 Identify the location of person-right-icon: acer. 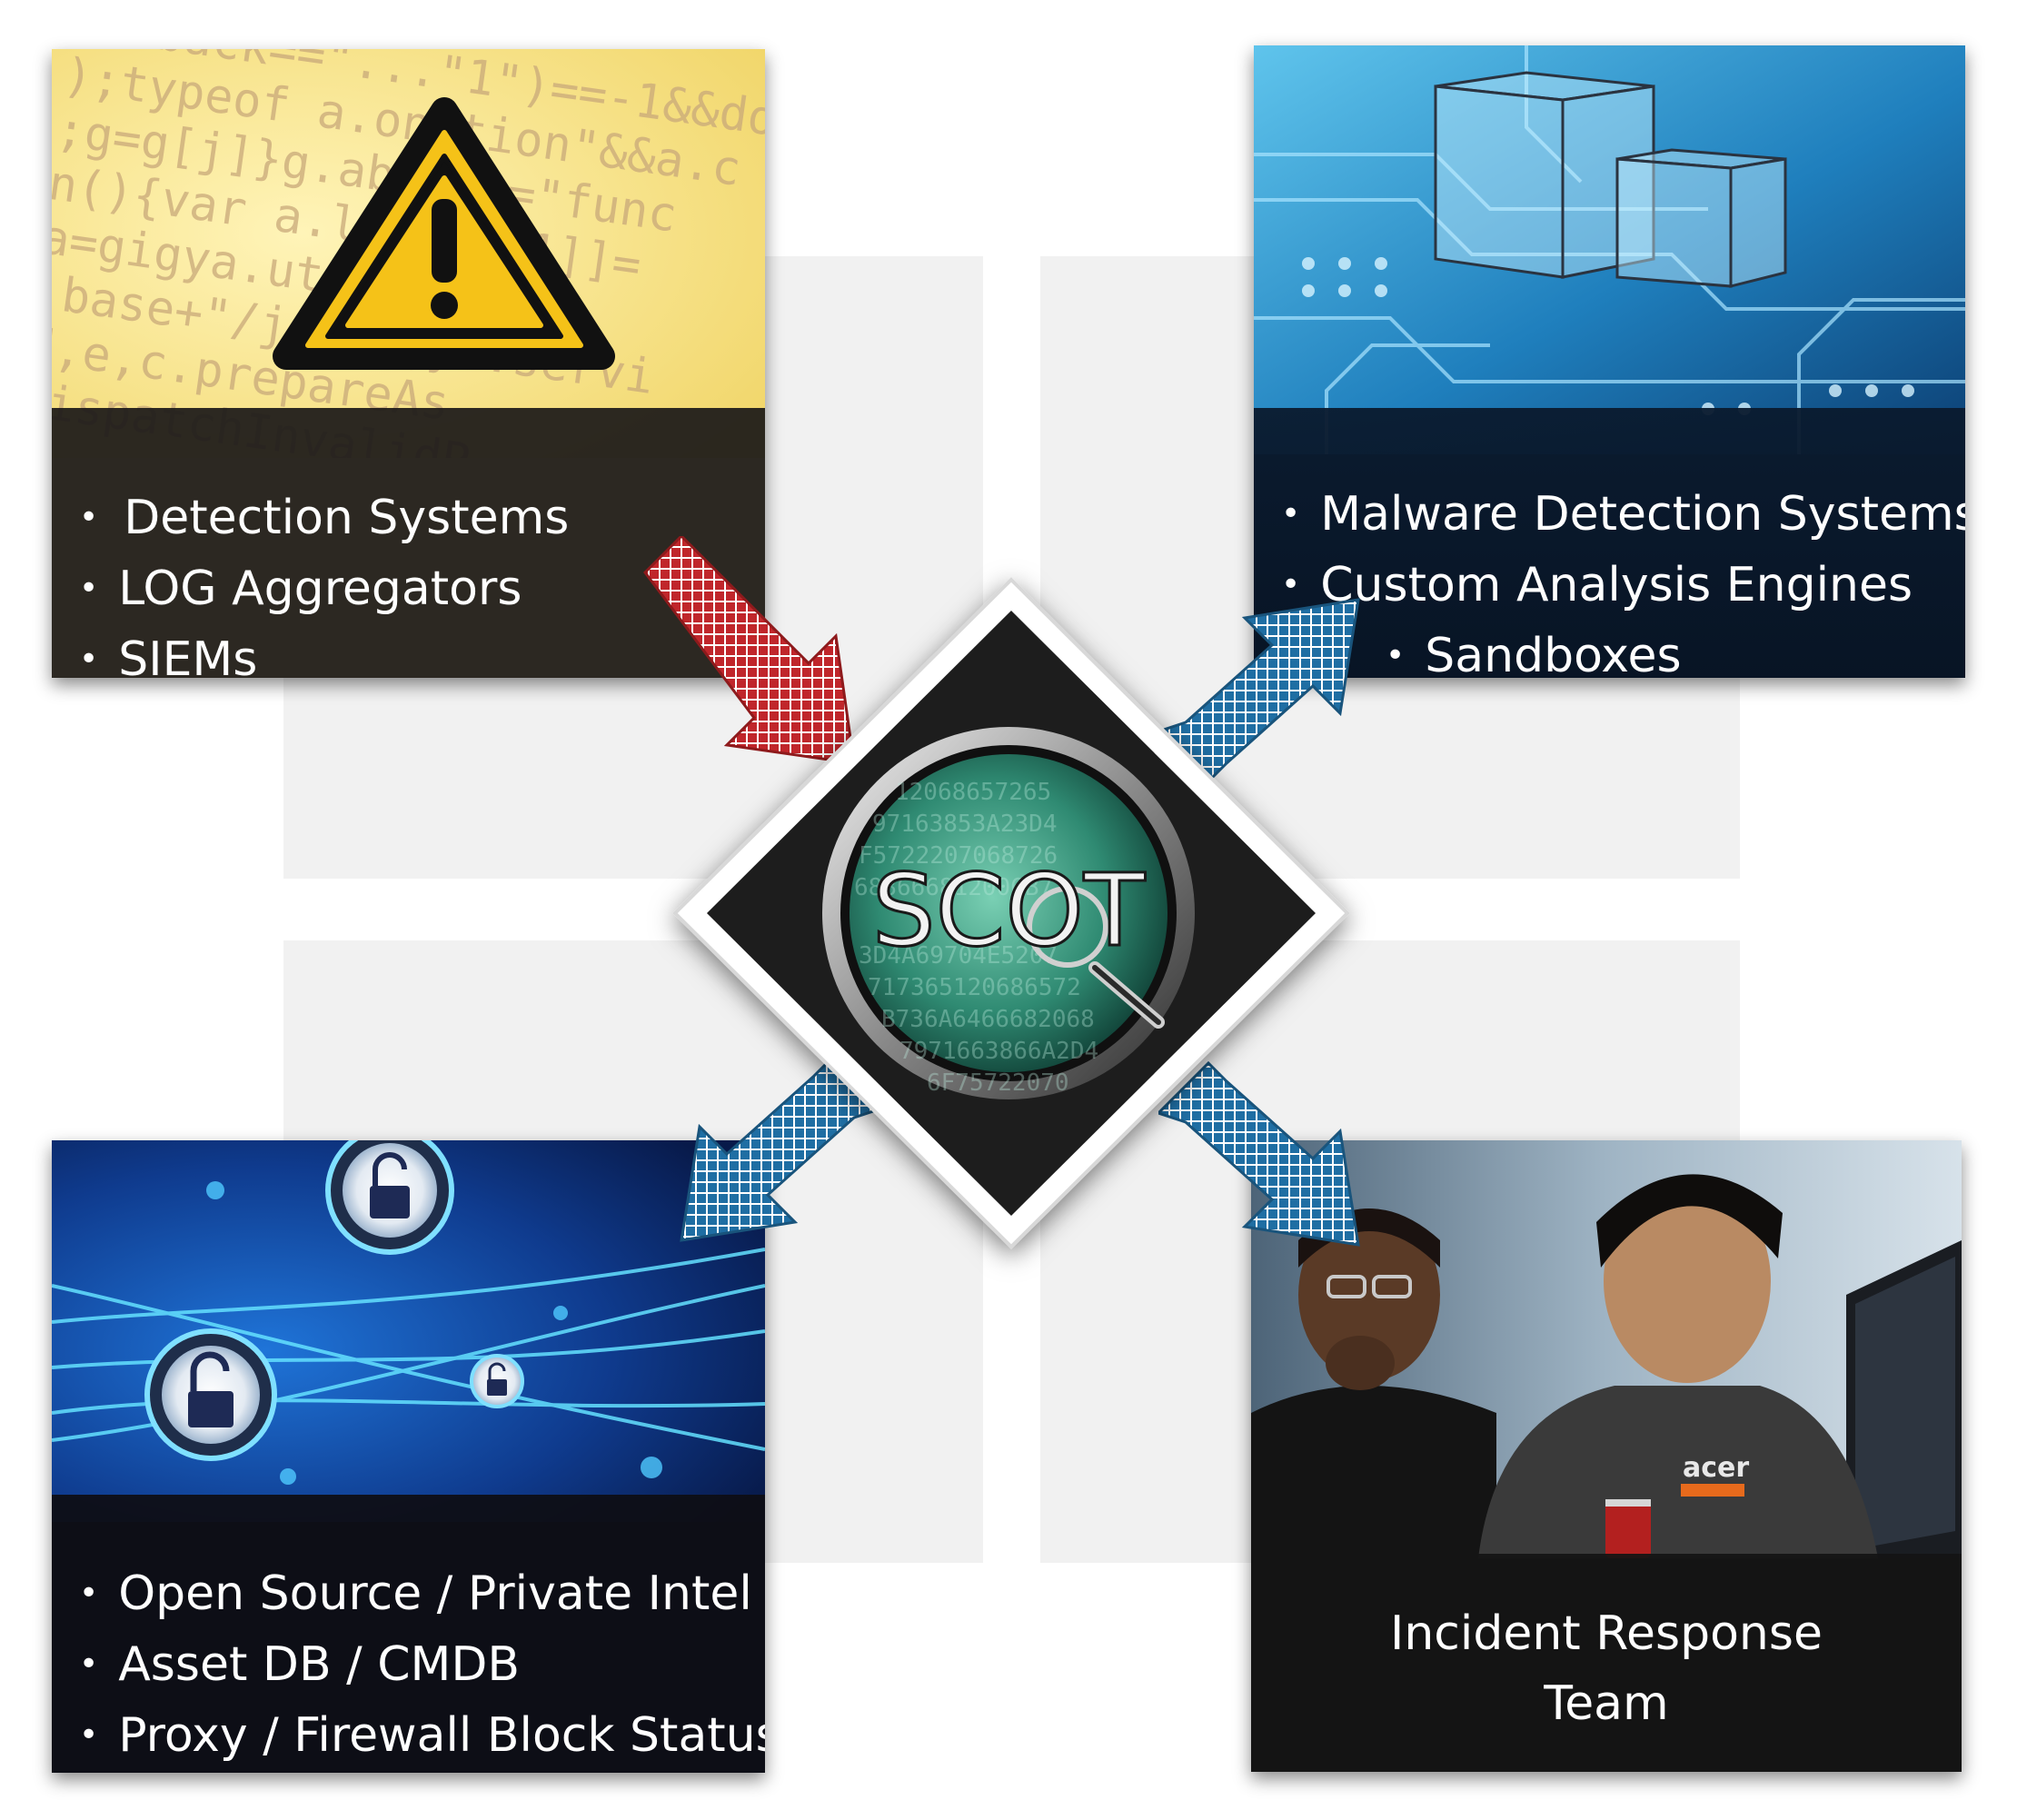
(1678, 1366).